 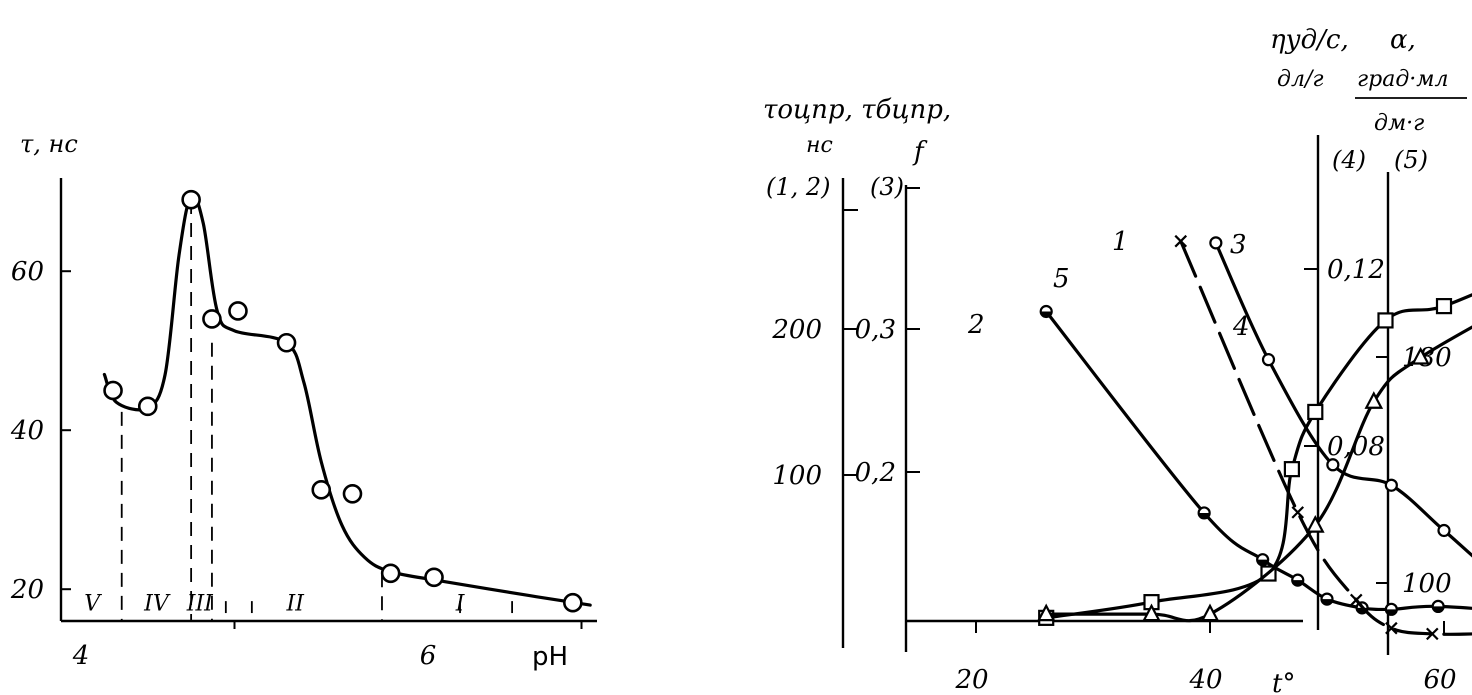 I want to click on y-axis-label: τоцпр, τбцпр,, so click(x=857, y=110).